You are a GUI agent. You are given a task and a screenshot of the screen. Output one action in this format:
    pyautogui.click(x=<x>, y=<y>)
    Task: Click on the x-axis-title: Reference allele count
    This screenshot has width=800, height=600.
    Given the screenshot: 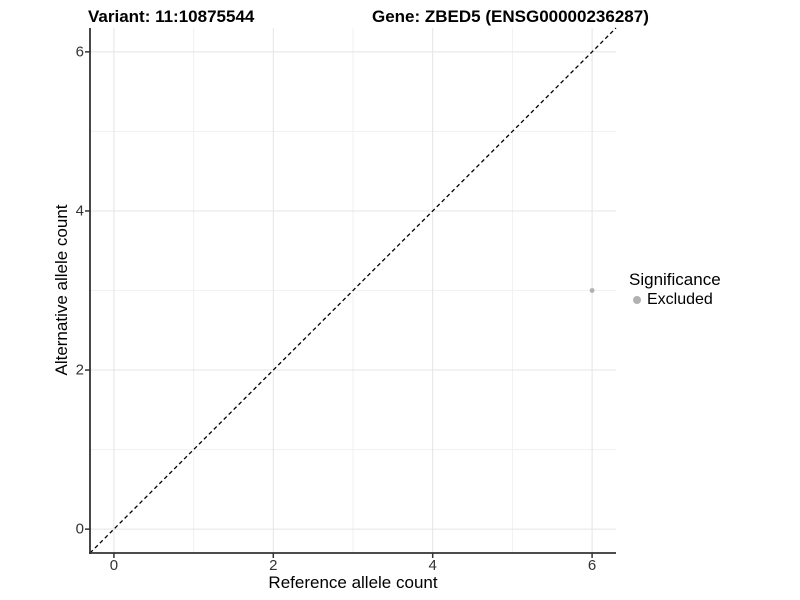 What is the action you would take?
    pyautogui.click(x=353, y=582)
    